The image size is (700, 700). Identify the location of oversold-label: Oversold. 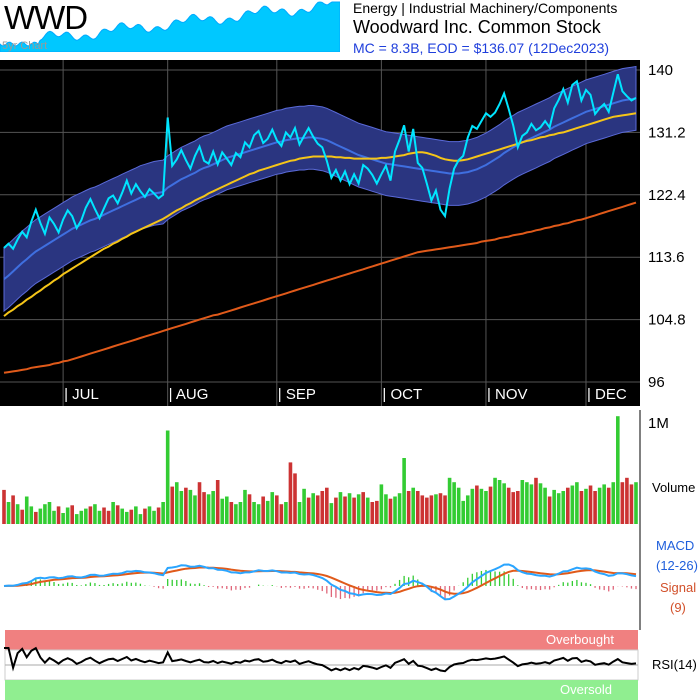
(586, 689).